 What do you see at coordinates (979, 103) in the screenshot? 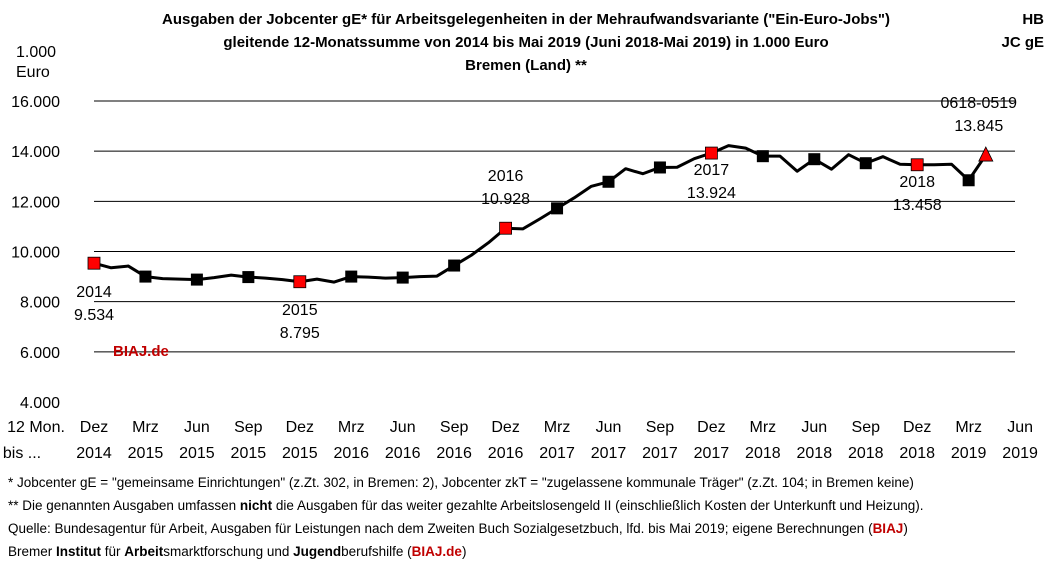
I see `data-label-year: 0618-0519` at bounding box center [979, 103].